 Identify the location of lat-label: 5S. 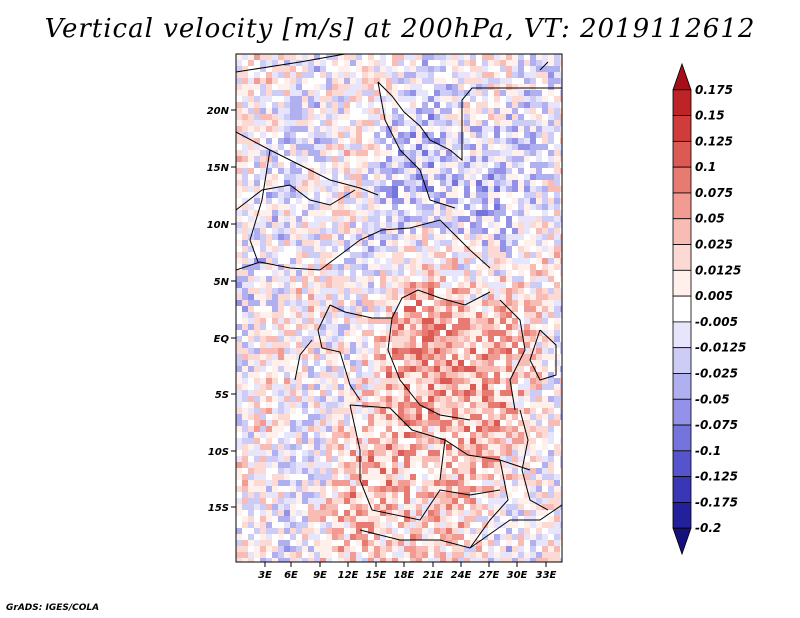
(222, 395).